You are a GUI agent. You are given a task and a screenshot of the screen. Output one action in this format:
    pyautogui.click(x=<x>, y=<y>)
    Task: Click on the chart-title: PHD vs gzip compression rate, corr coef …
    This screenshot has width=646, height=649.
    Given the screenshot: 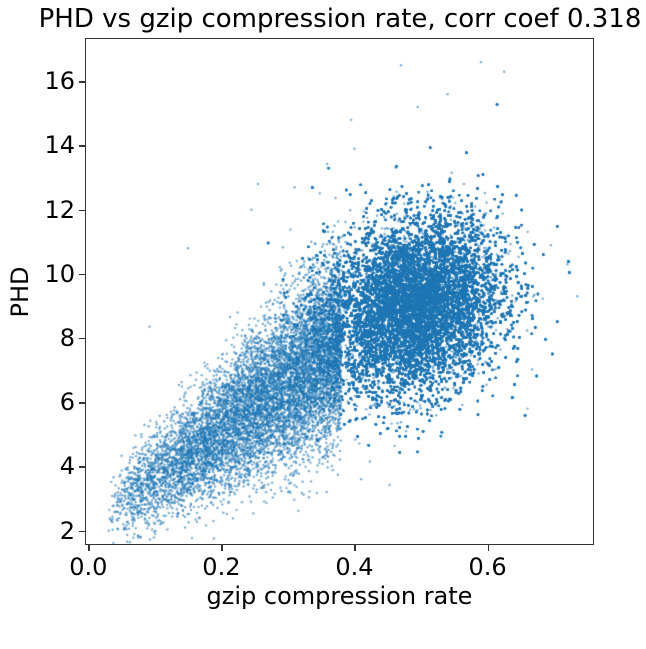 What is the action you would take?
    pyautogui.click(x=340, y=19)
    